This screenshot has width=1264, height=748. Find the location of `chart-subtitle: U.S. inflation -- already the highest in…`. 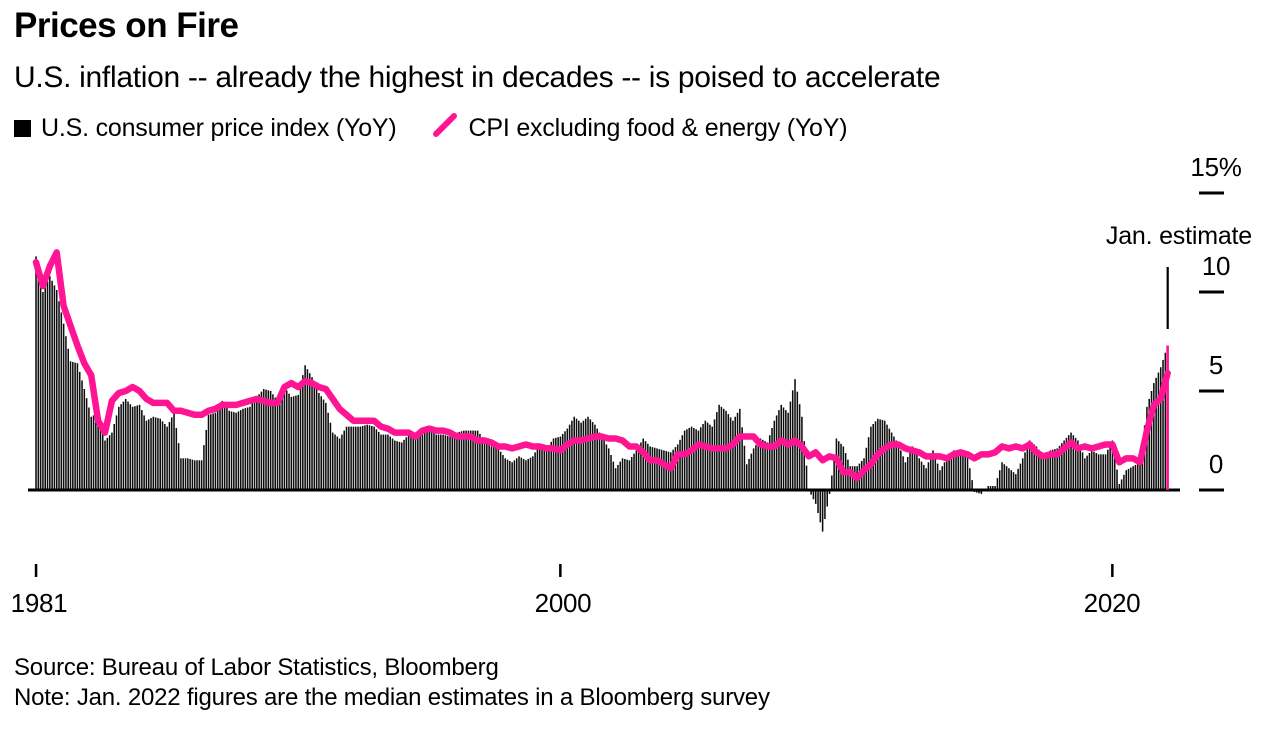

chart-subtitle: U.S. inflation -- already the highest in… is located at coordinates (477, 77).